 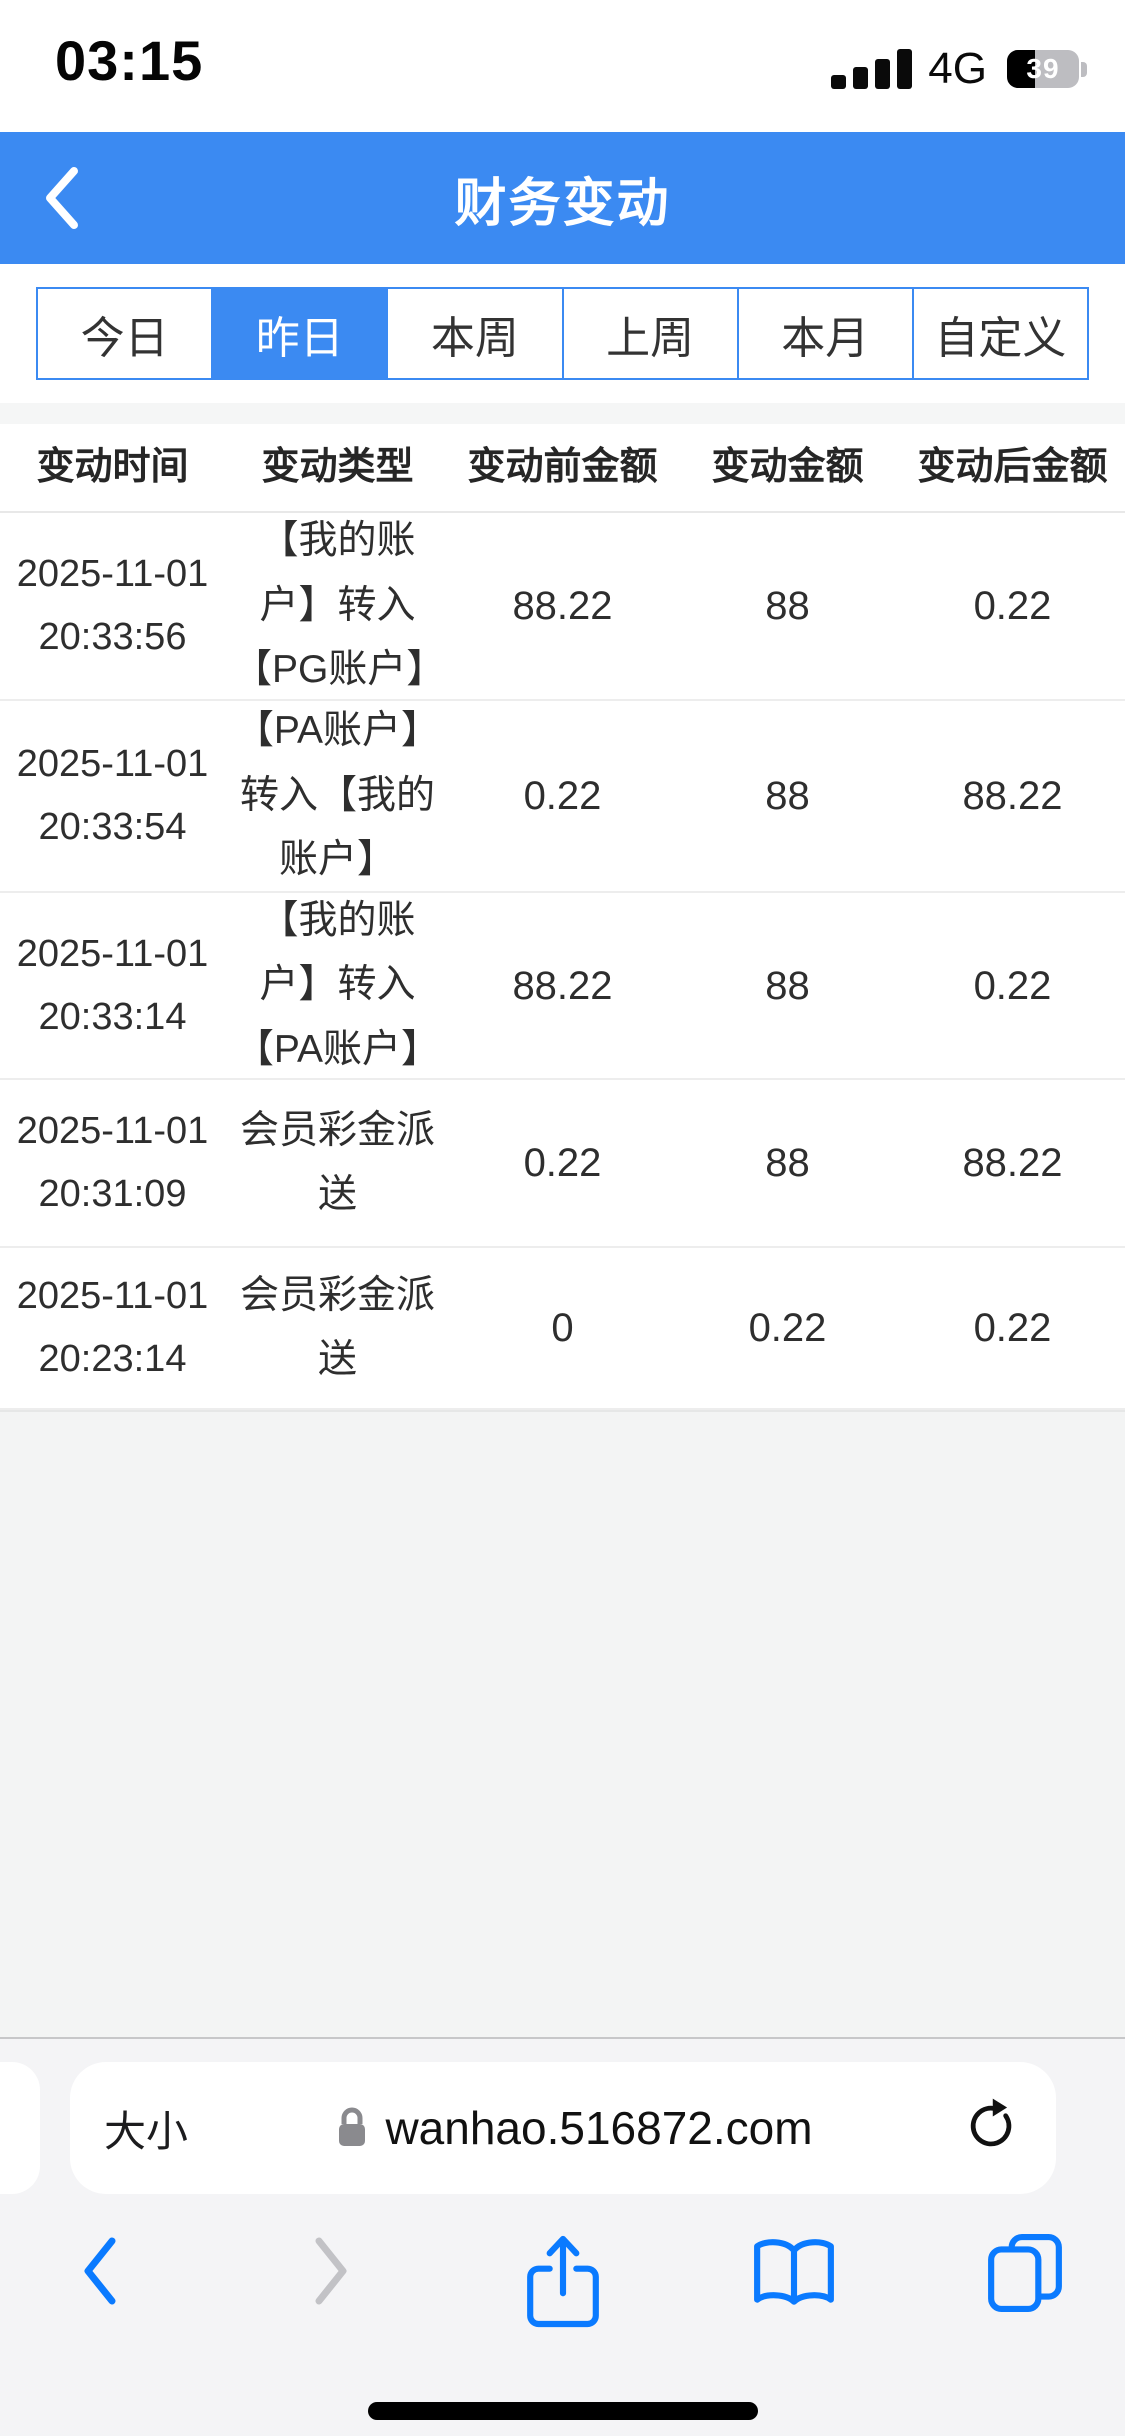 I want to click on table-header-row: 变动时间 变动类型 变动前金额 变动金额 变动后金额, so click(x=562, y=468).